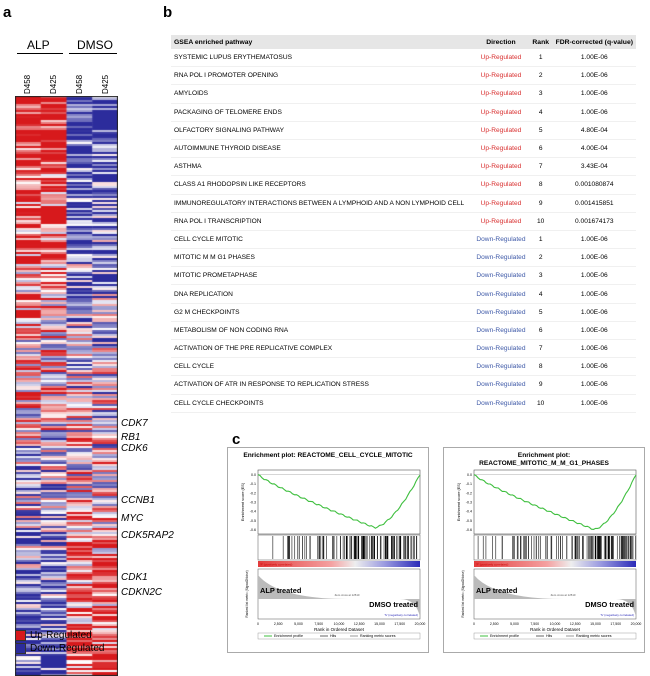  I want to click on plot-title: Enrichment plot:, so click(544, 455).